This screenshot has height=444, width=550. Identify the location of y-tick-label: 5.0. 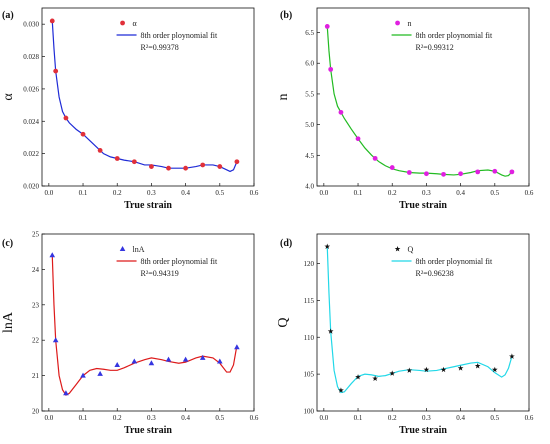
(309, 125).